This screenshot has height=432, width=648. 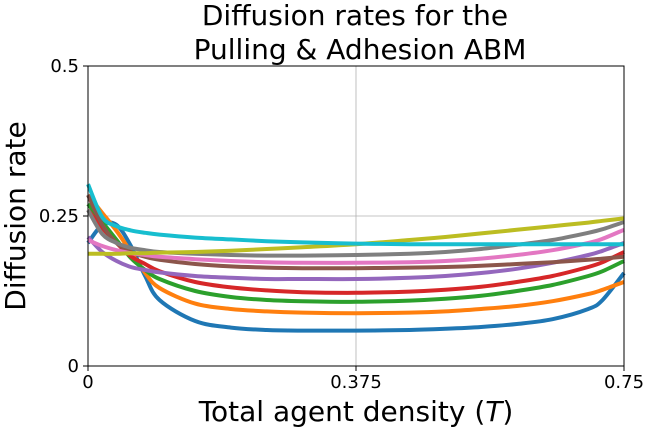 I want to click on y-tick-label-2: 0.5, so click(x=64, y=66).